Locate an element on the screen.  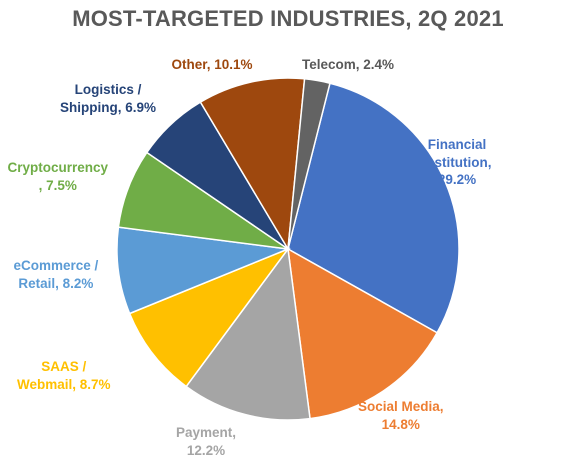
slice-label-saas-webmail: SAAS / Webmail, 8.7% is located at coordinates (64, 375).